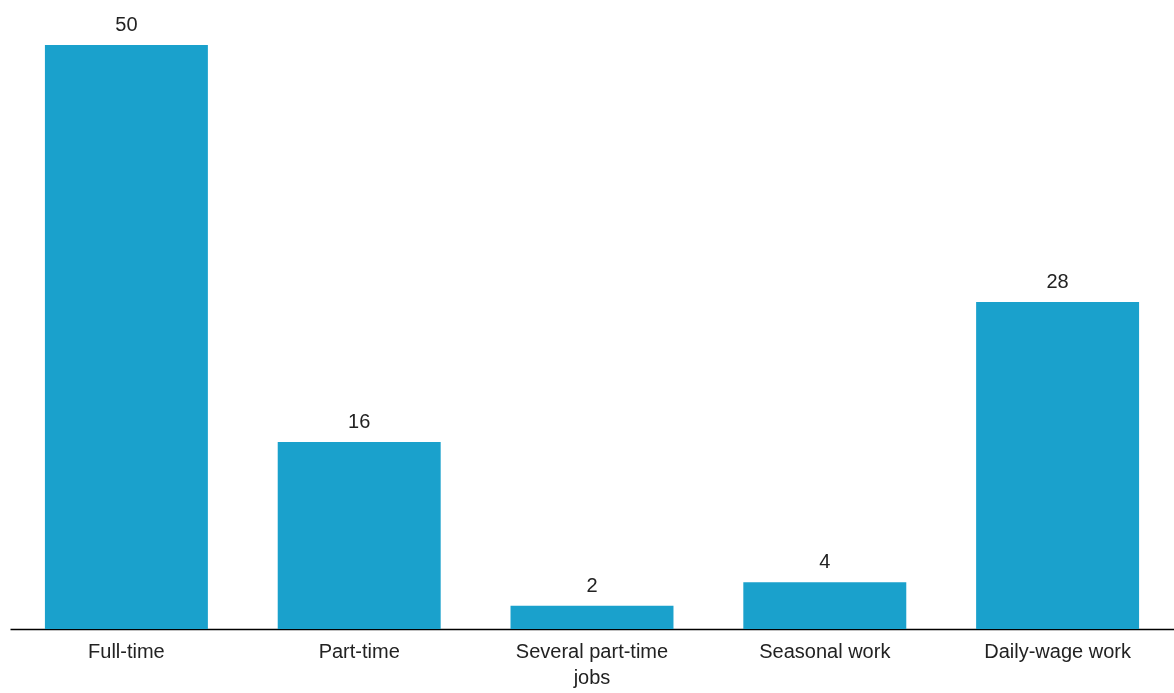 This screenshot has height=693, width=1174. What do you see at coordinates (359, 421) in the screenshot?
I see `data-label: 16` at bounding box center [359, 421].